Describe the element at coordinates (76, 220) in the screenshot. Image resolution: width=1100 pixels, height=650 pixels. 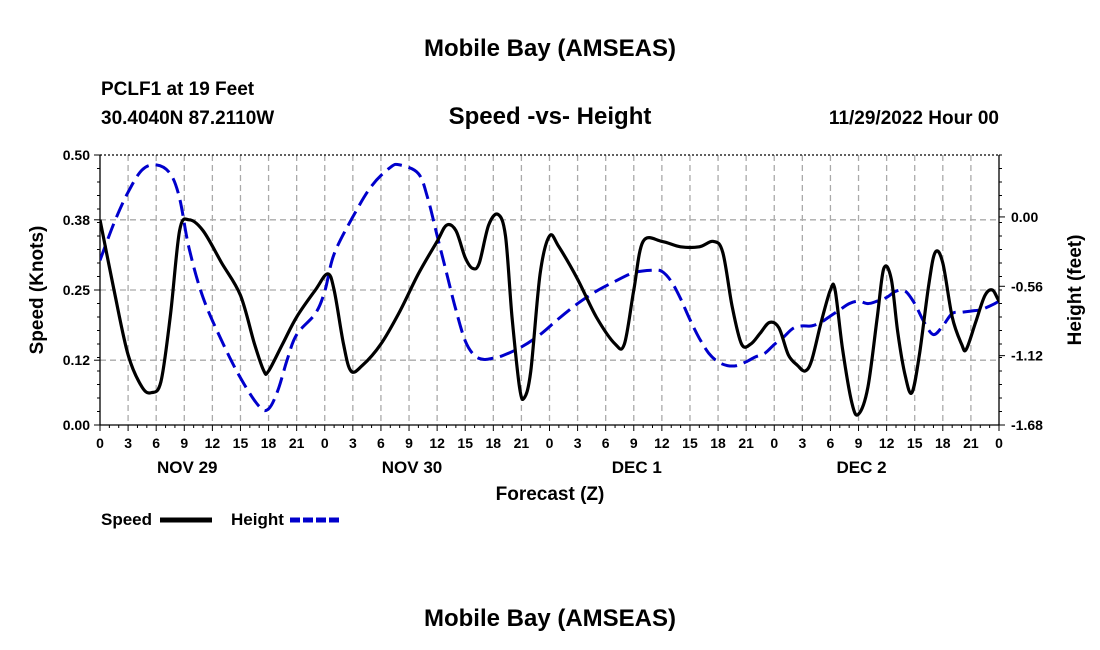
I see `y-tick-label: 0.38` at that location.